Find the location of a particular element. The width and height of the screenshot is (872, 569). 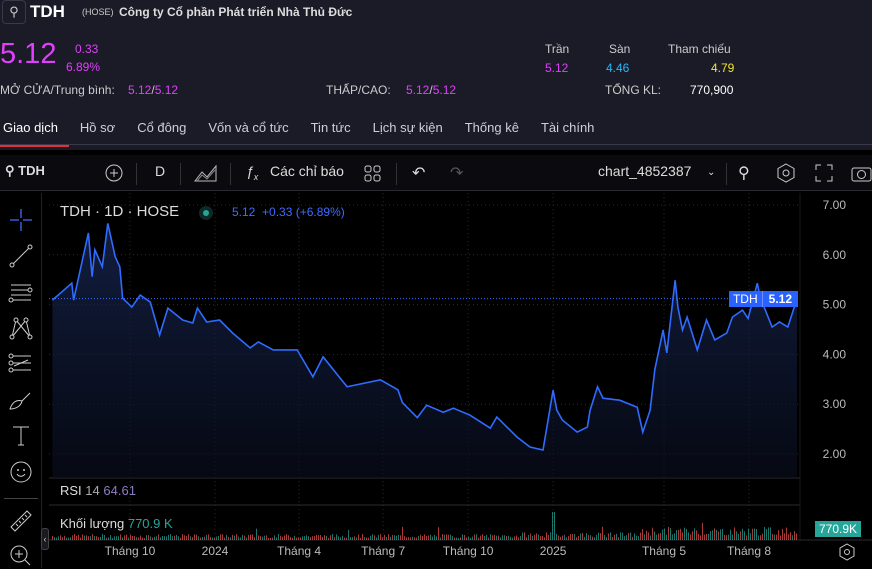

compare-add-icon is located at coordinates (114, 173).